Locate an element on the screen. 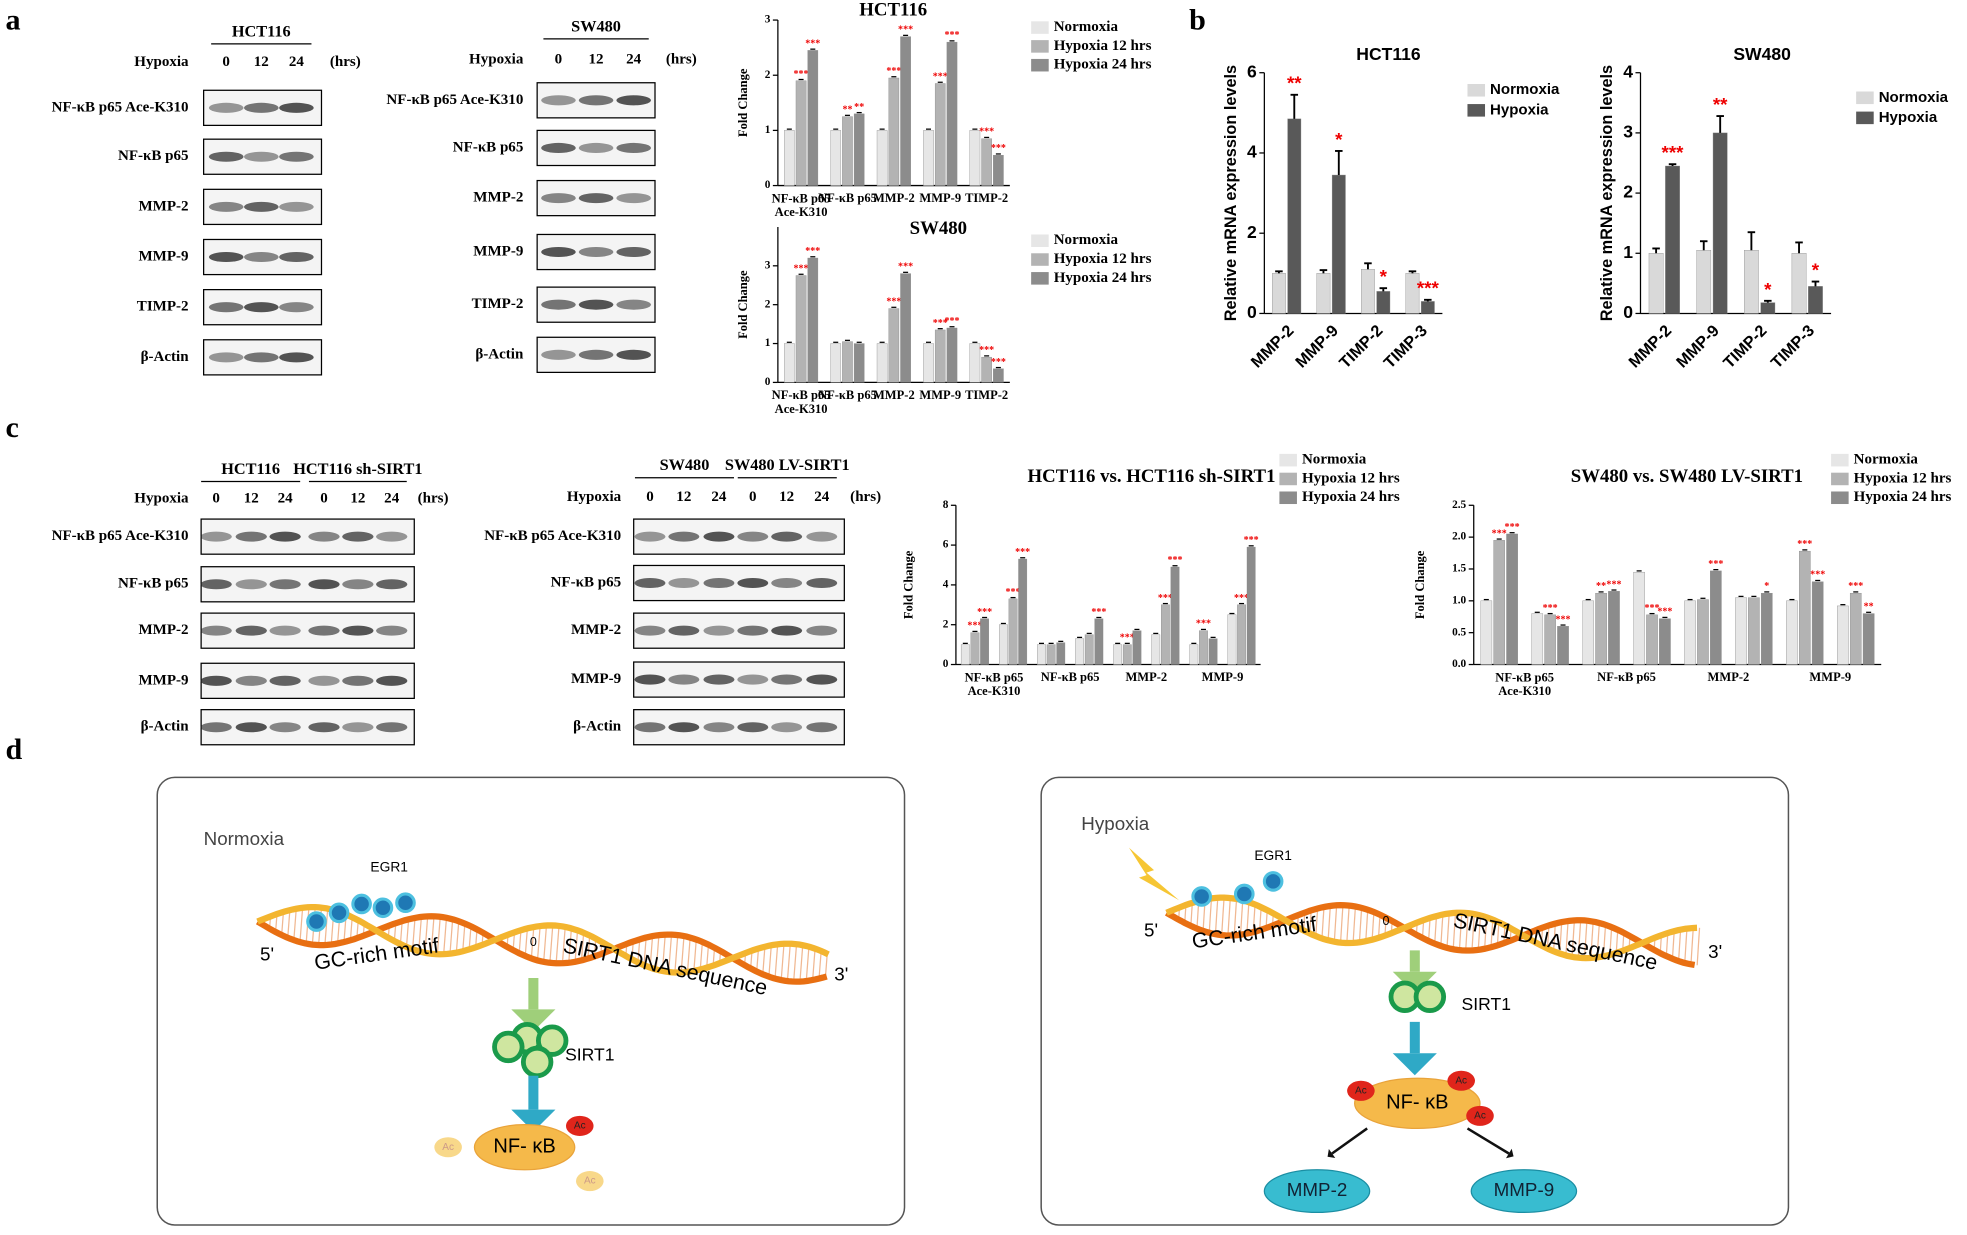  chart-title: SW480 is located at coordinates (938, 228).